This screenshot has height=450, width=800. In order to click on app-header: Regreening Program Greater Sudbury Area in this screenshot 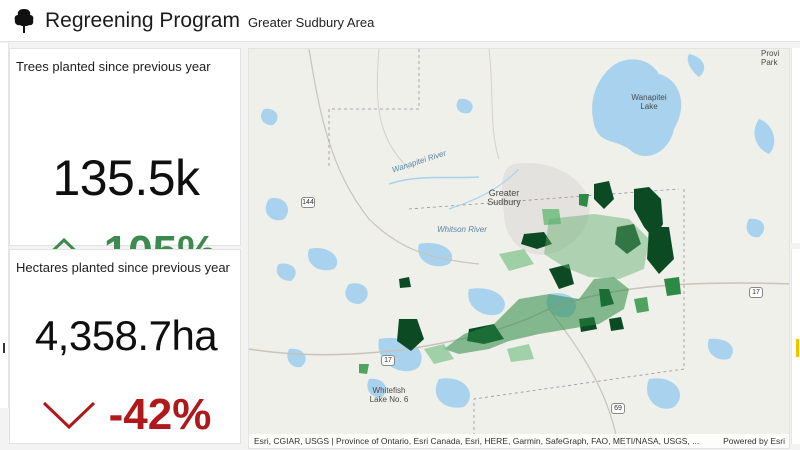, I will do `click(400, 21)`.